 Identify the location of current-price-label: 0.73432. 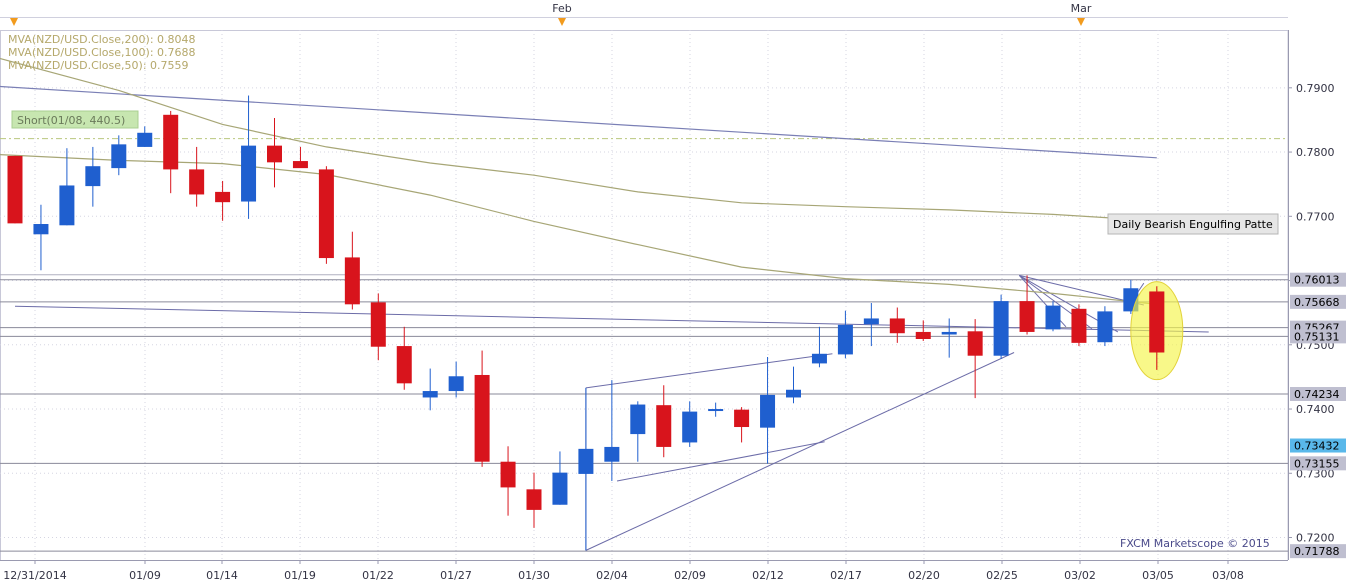
(1317, 446).